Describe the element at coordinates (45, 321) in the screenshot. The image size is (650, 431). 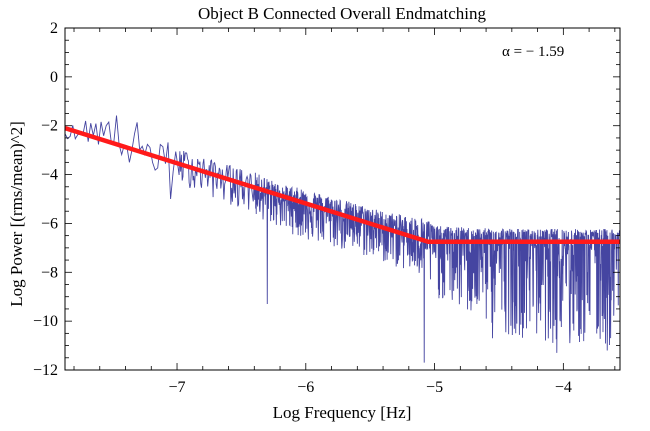
I see `y-tick-label: −10` at that location.